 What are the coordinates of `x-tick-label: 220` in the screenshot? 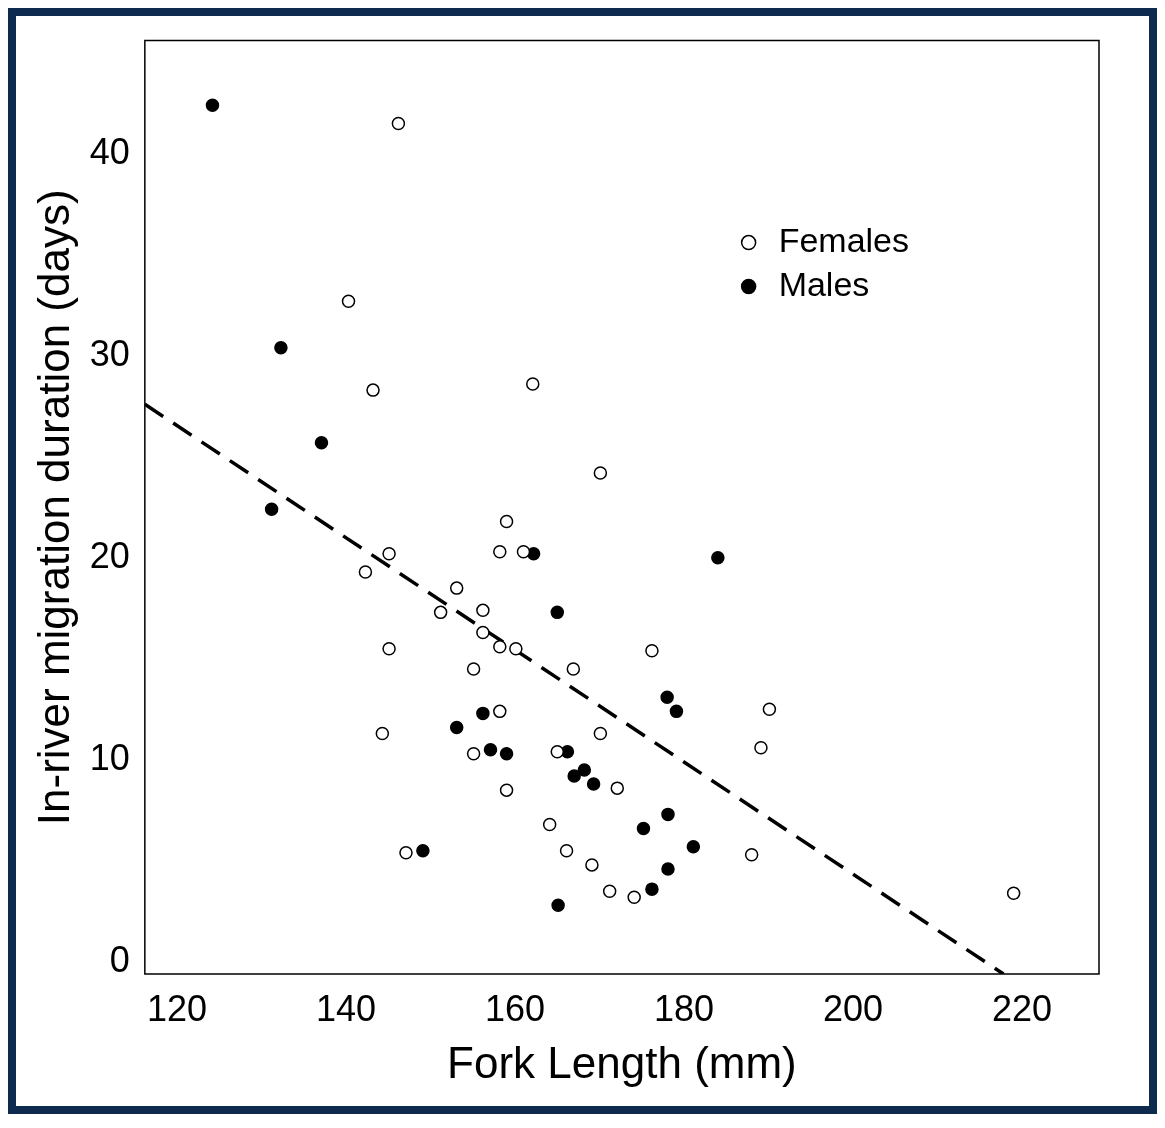 It's located at (1022, 1008).